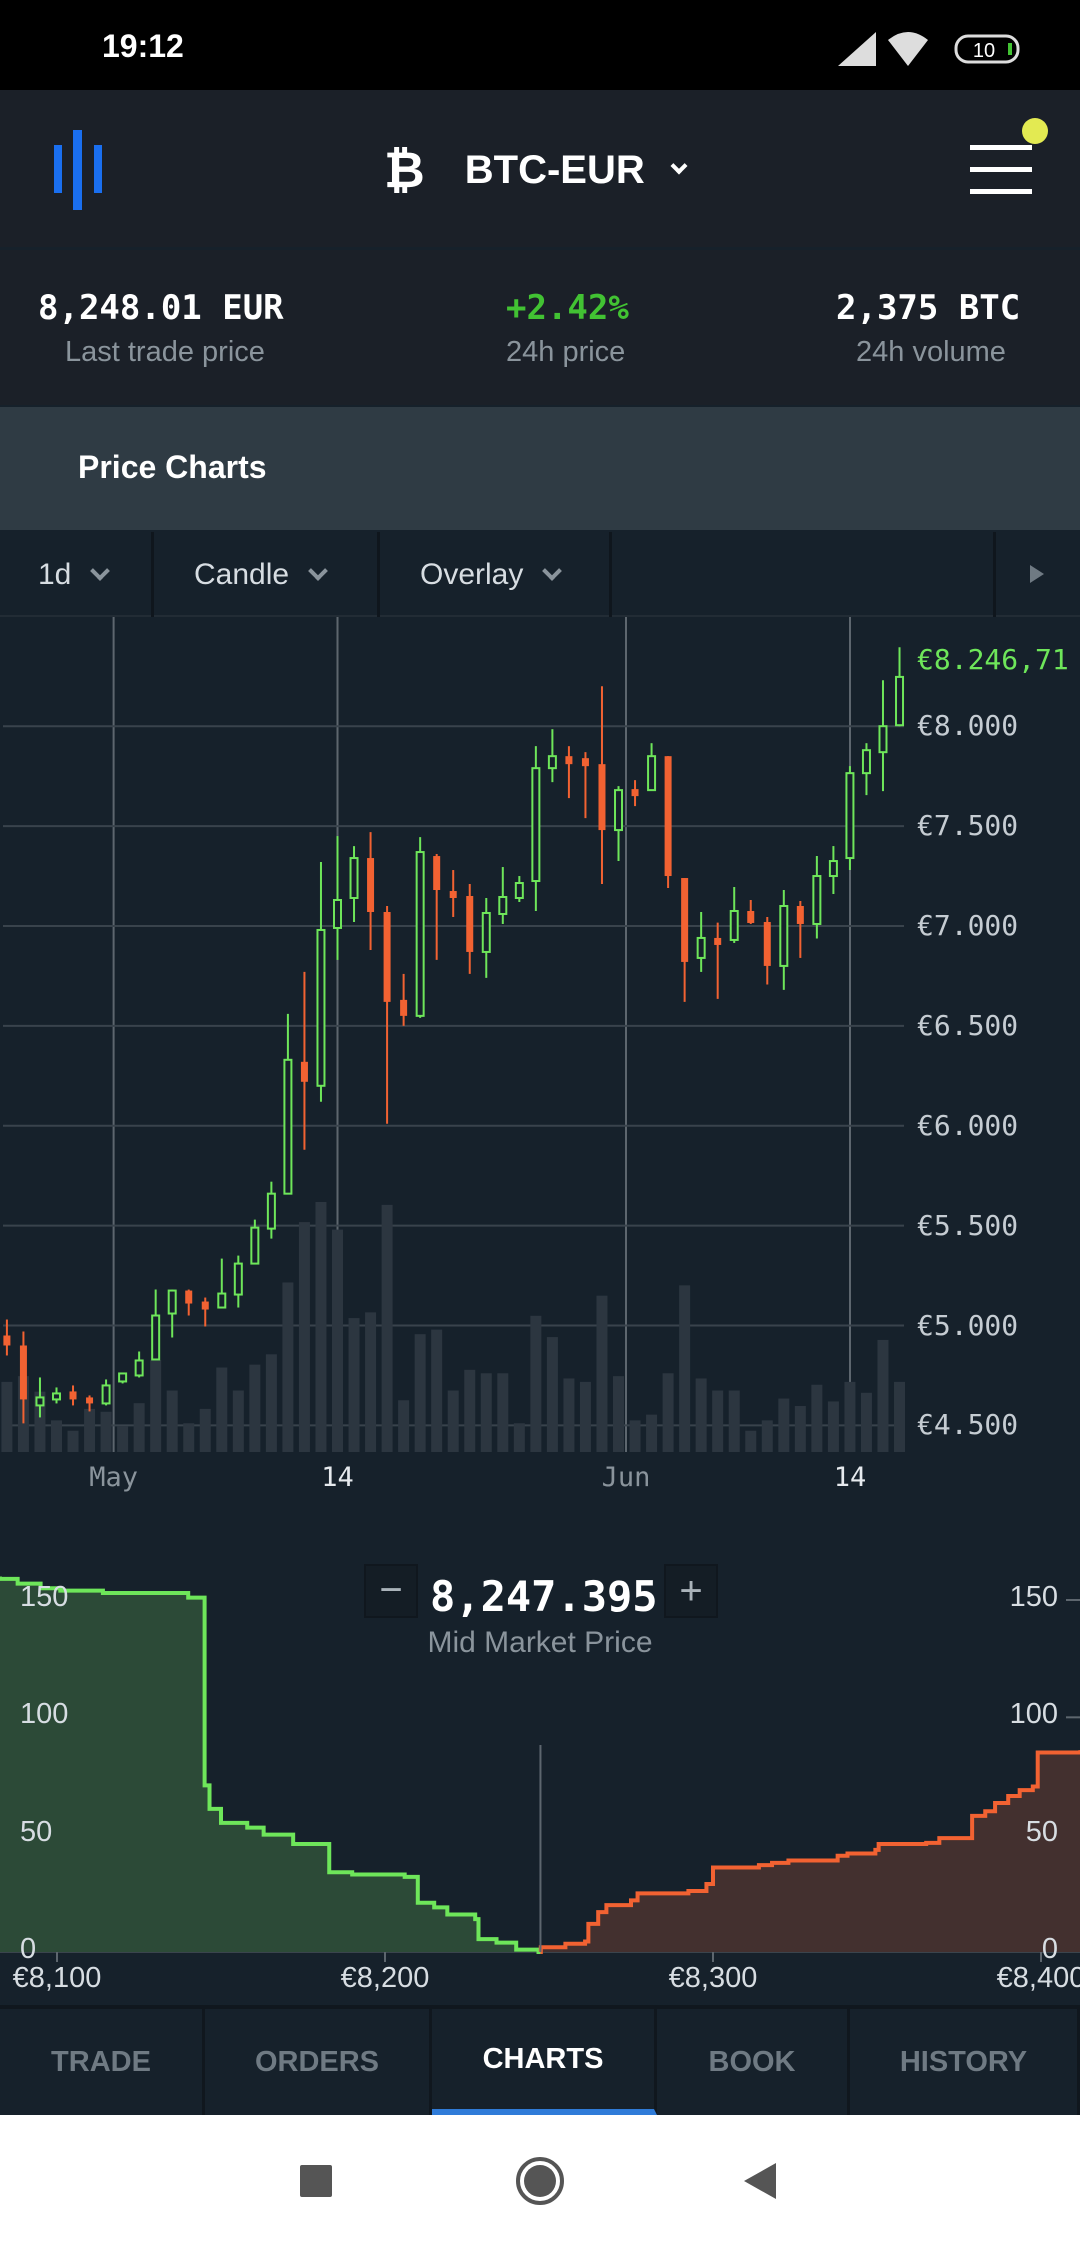 The image size is (1080, 2246). I want to click on pair-label: BTC-EUR, so click(554, 169).